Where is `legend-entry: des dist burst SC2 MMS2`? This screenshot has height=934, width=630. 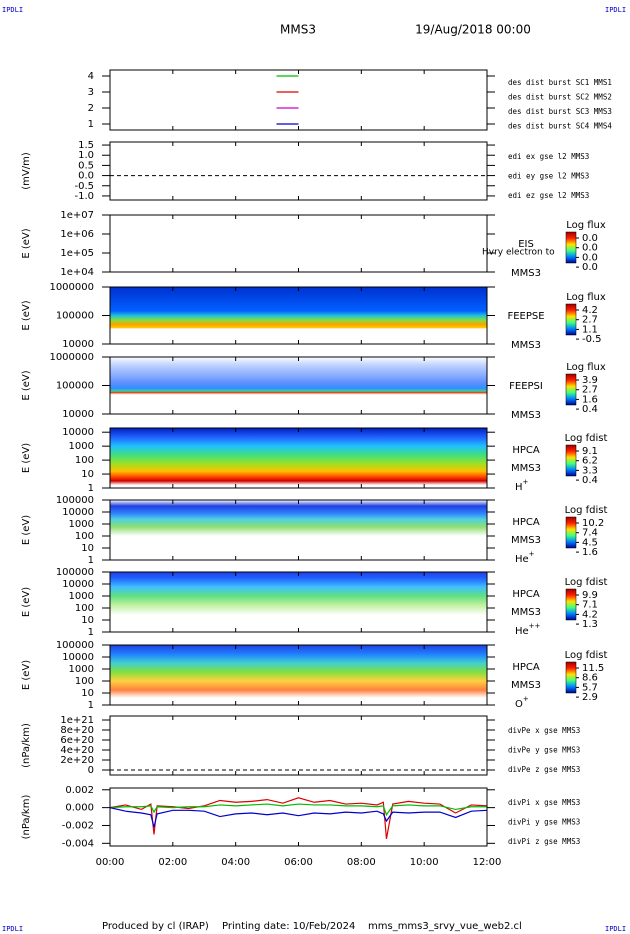
legend-entry: des dist burst SC2 MMS2 is located at coordinates (560, 97).